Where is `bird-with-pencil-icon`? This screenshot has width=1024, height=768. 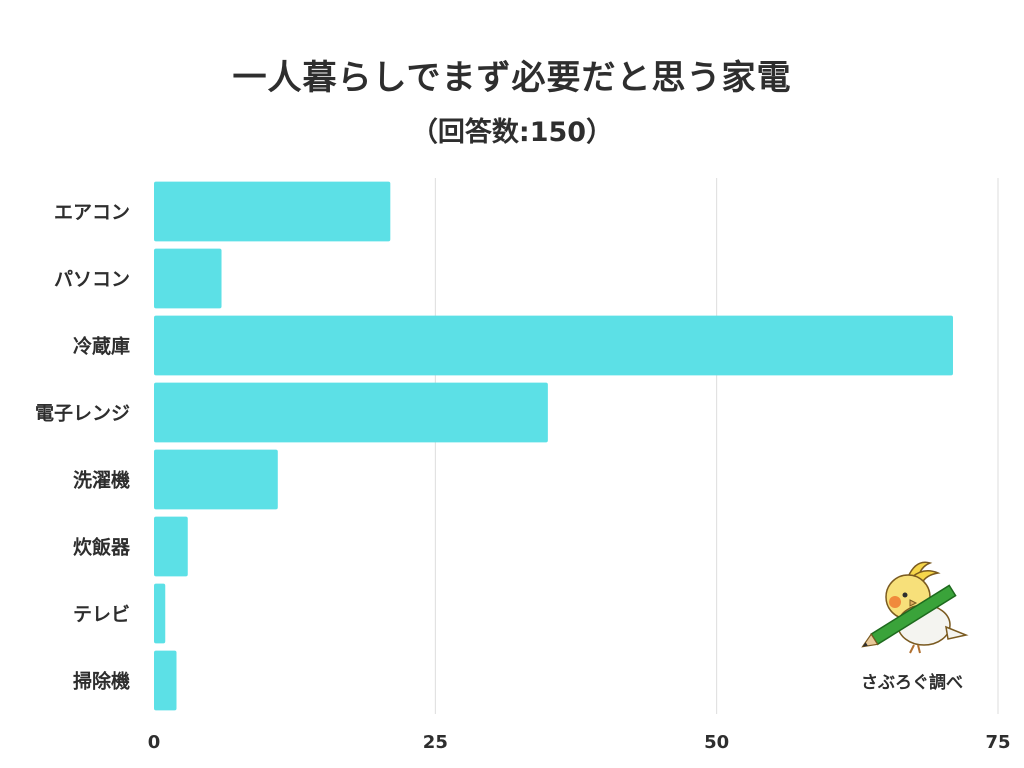 bird-with-pencil-icon is located at coordinates (915, 607).